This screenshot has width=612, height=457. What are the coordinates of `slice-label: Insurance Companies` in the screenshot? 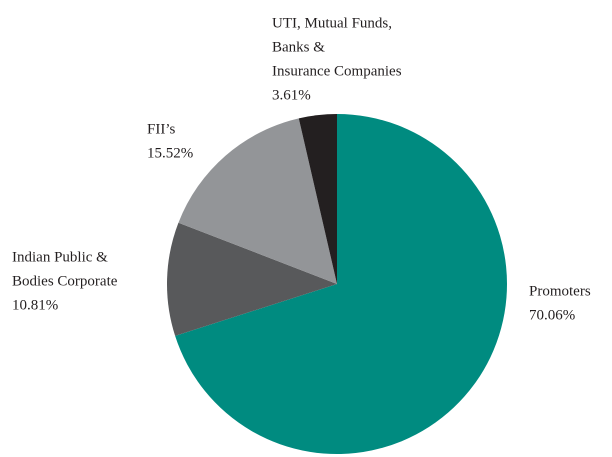 It's located at (337, 71).